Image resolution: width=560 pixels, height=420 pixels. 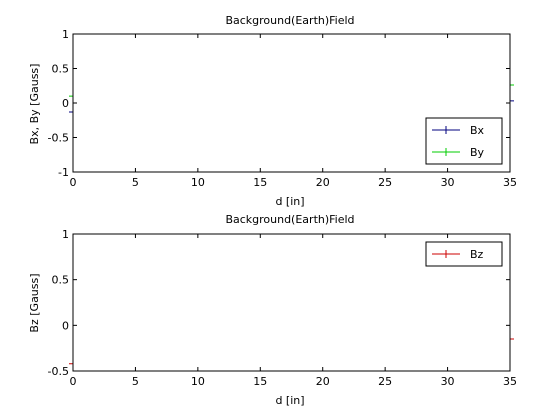 I want to click on legend-bz-marker, so click(x=446, y=254).